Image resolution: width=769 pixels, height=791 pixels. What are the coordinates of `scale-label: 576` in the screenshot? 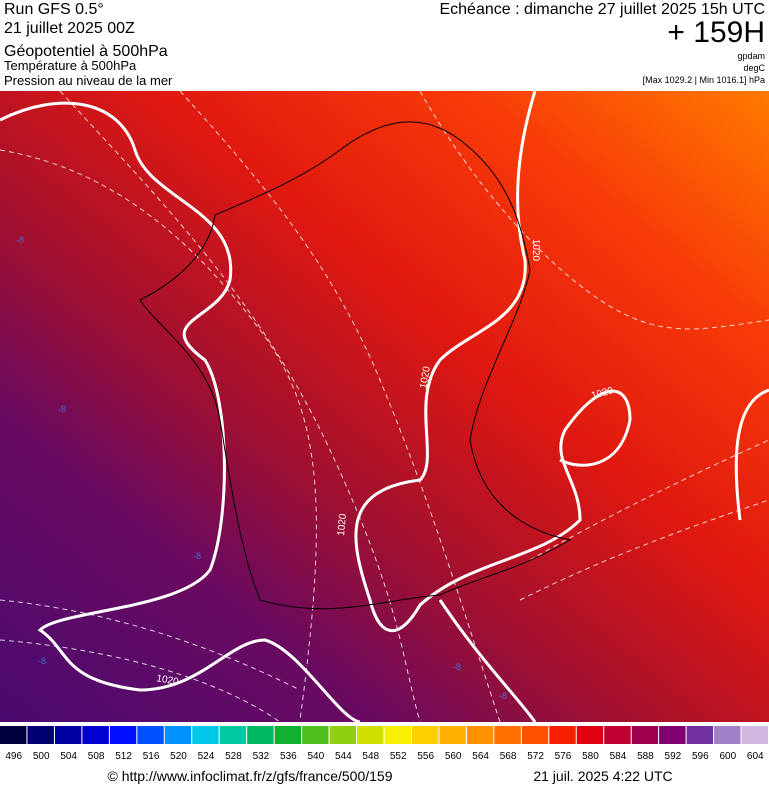 It's located at (563, 756).